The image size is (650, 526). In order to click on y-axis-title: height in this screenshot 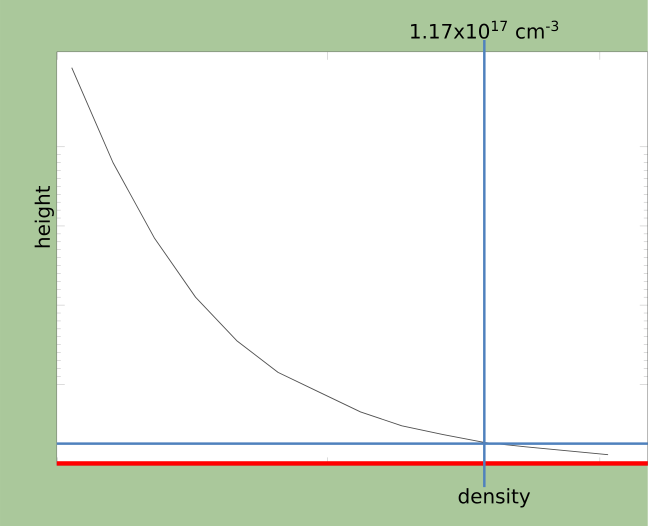, I will do `click(44, 217)`.